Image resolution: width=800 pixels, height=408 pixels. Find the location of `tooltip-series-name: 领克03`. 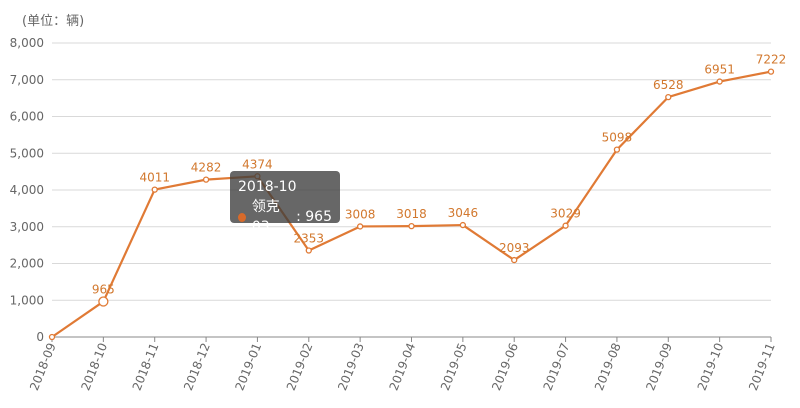

tooltip-series-name: 领克03 is located at coordinates (265, 217).